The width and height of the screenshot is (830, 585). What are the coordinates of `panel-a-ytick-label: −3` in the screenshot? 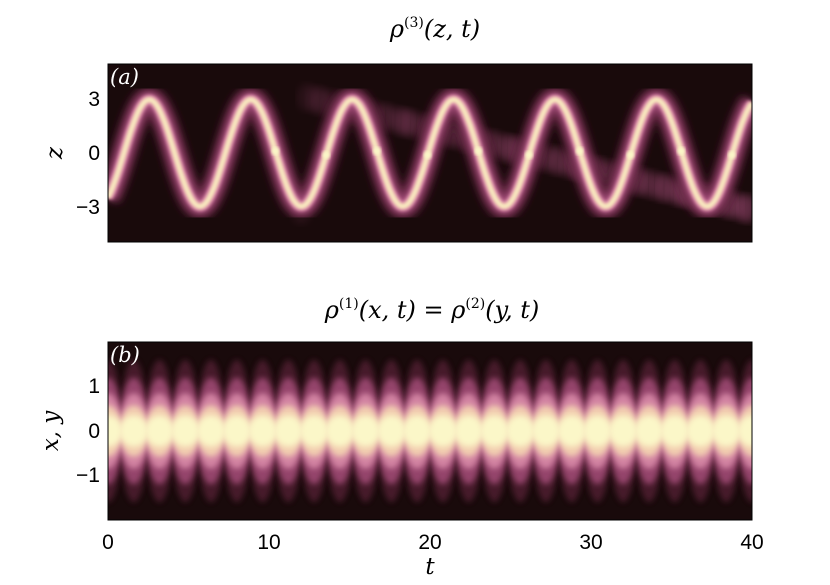 It's located at (88, 207).